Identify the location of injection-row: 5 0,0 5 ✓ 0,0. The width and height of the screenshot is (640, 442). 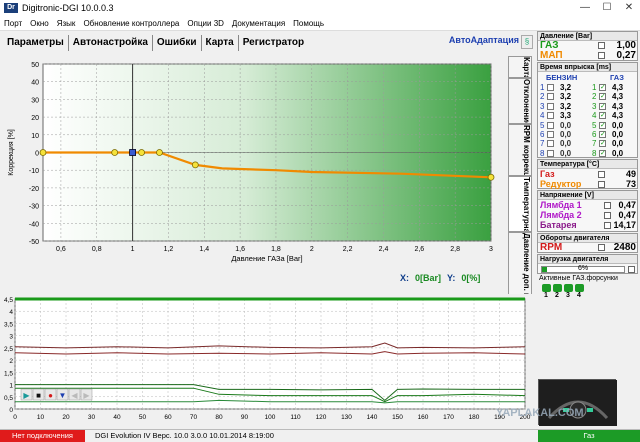
(588, 125).